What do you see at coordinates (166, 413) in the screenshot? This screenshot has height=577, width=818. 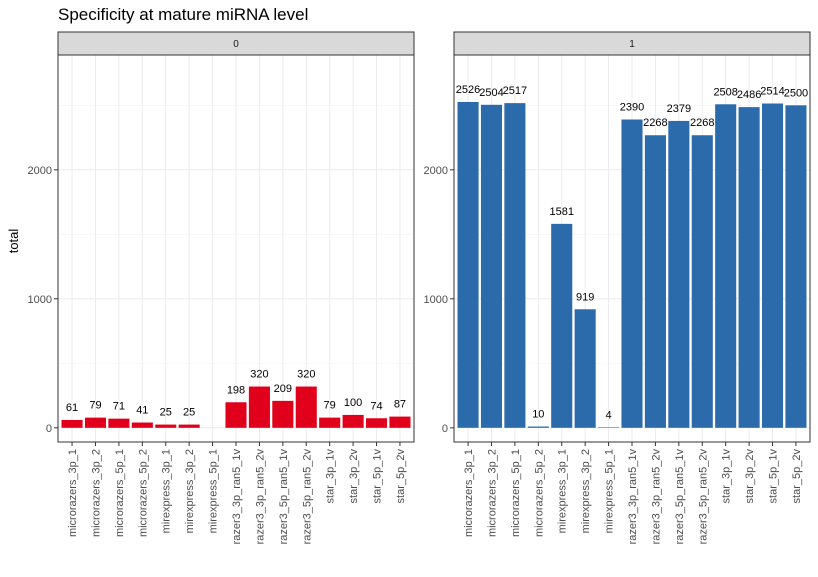 I see `bar-label-mirexpress_3p_1: 25` at bounding box center [166, 413].